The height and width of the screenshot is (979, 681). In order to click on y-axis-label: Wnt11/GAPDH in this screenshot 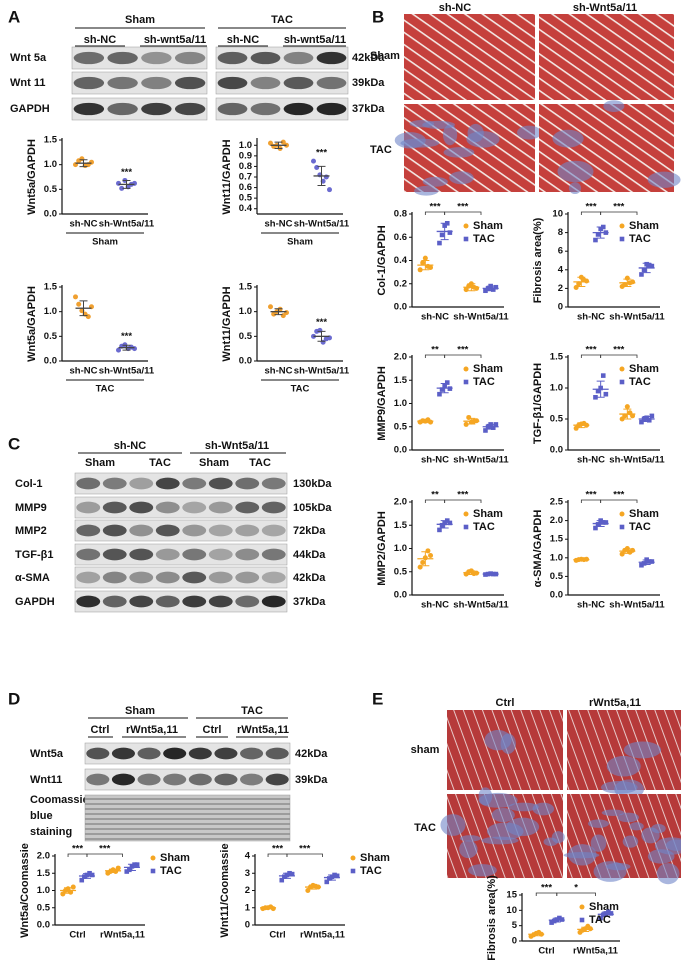, I will do `click(227, 323)`.